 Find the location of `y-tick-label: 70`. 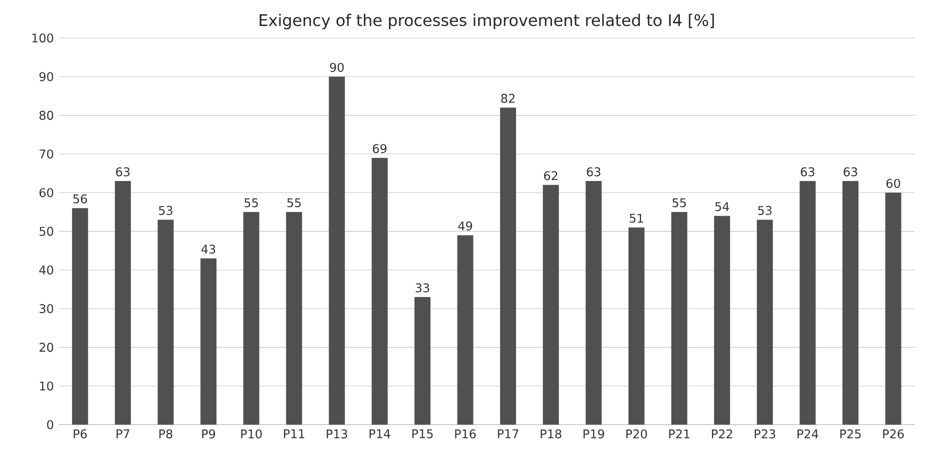

y-tick-label: 70 is located at coordinates (47, 154).